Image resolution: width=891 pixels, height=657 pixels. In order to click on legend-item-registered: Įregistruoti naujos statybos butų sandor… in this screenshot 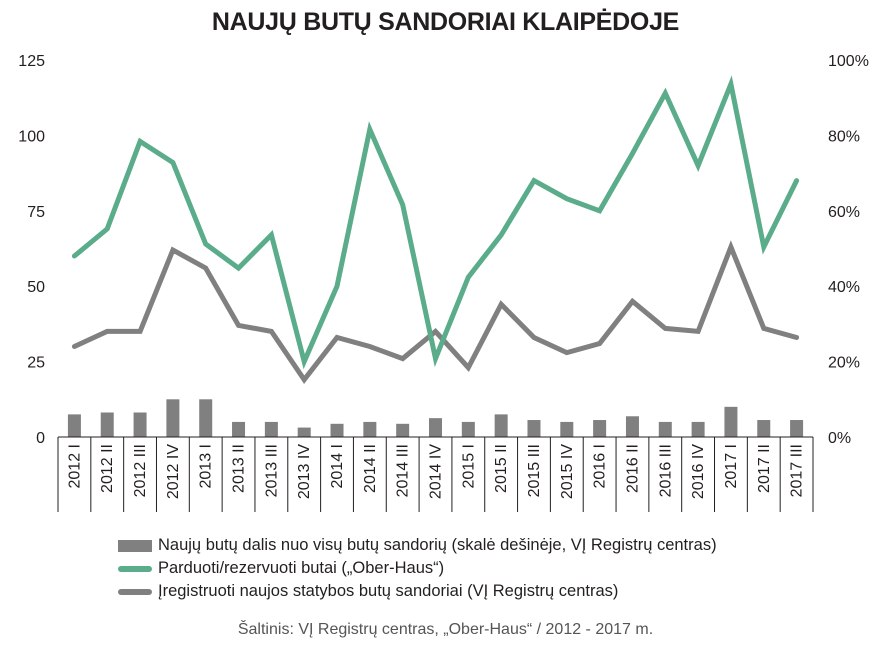, I will do `click(417, 591)`.